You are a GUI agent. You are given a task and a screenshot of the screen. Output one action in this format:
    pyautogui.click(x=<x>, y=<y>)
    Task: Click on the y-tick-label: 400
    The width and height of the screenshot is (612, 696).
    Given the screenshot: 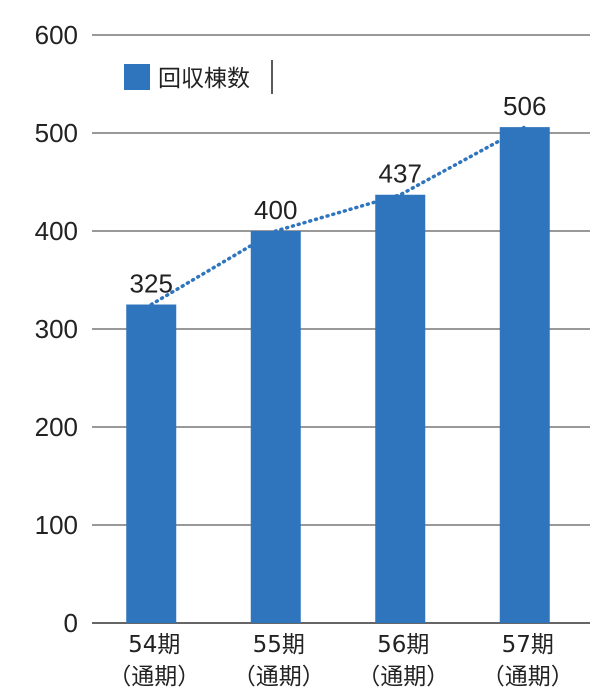 What is the action you would take?
    pyautogui.click(x=56, y=231)
    